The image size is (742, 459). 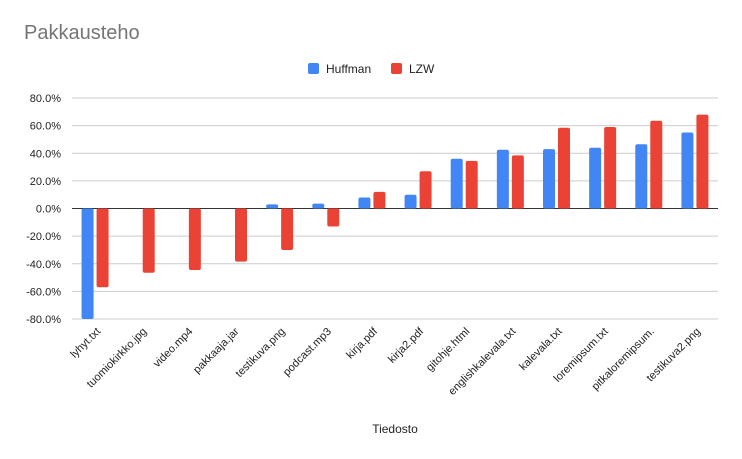 What do you see at coordinates (260, 353) in the screenshot?
I see `x-tick-label: testikuva.png` at bounding box center [260, 353].